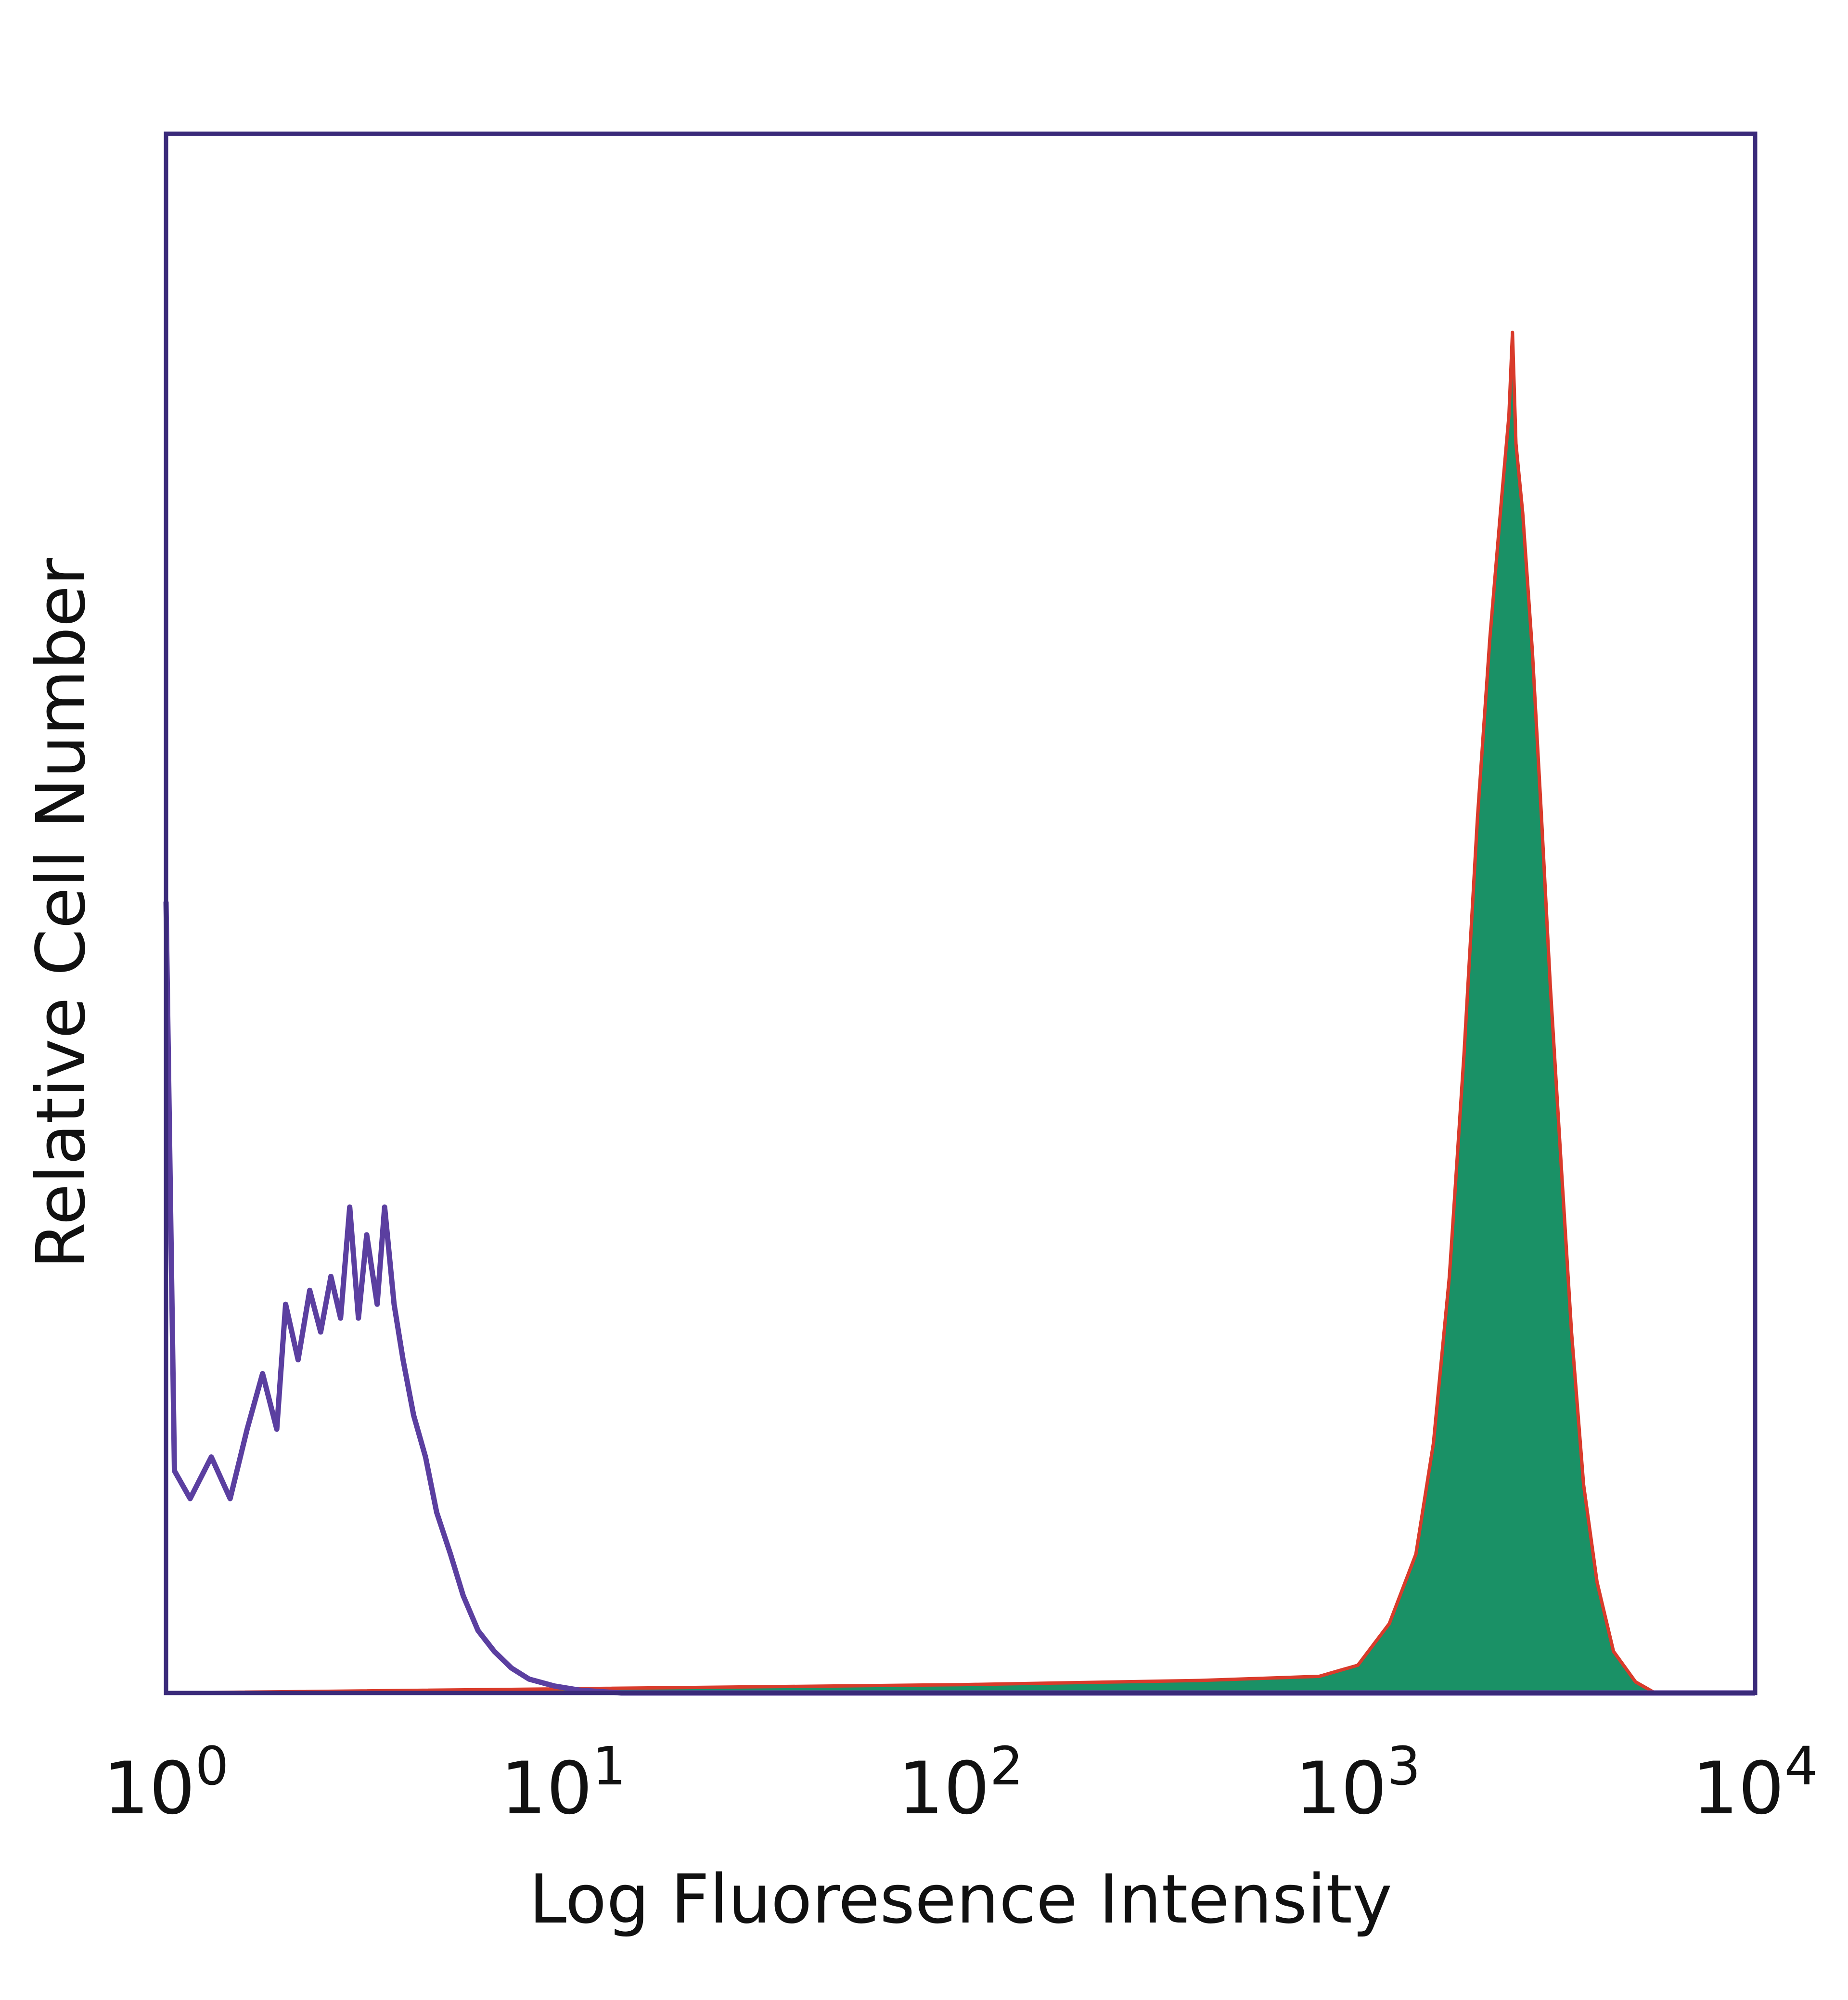  I want to click on x-tick-label: 10³, so click(1358, 1783).